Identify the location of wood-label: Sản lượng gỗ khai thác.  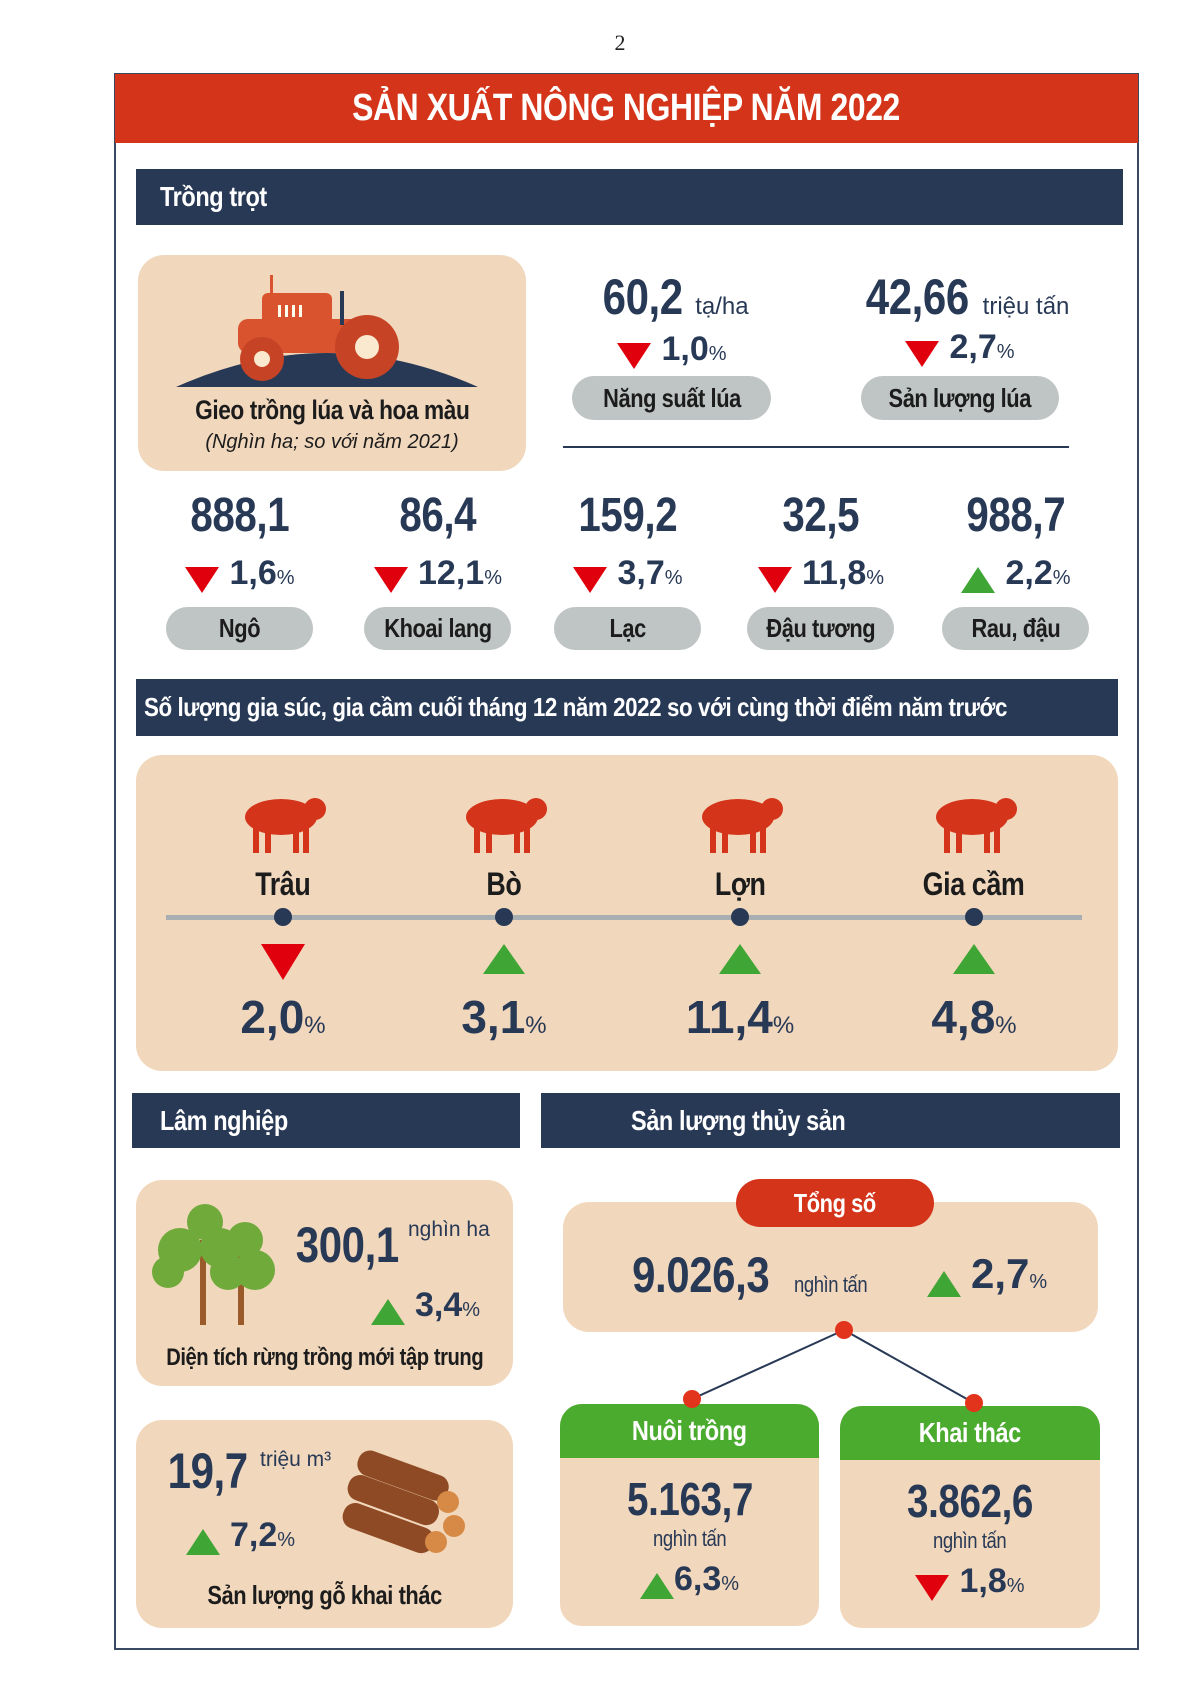
(324, 1595).